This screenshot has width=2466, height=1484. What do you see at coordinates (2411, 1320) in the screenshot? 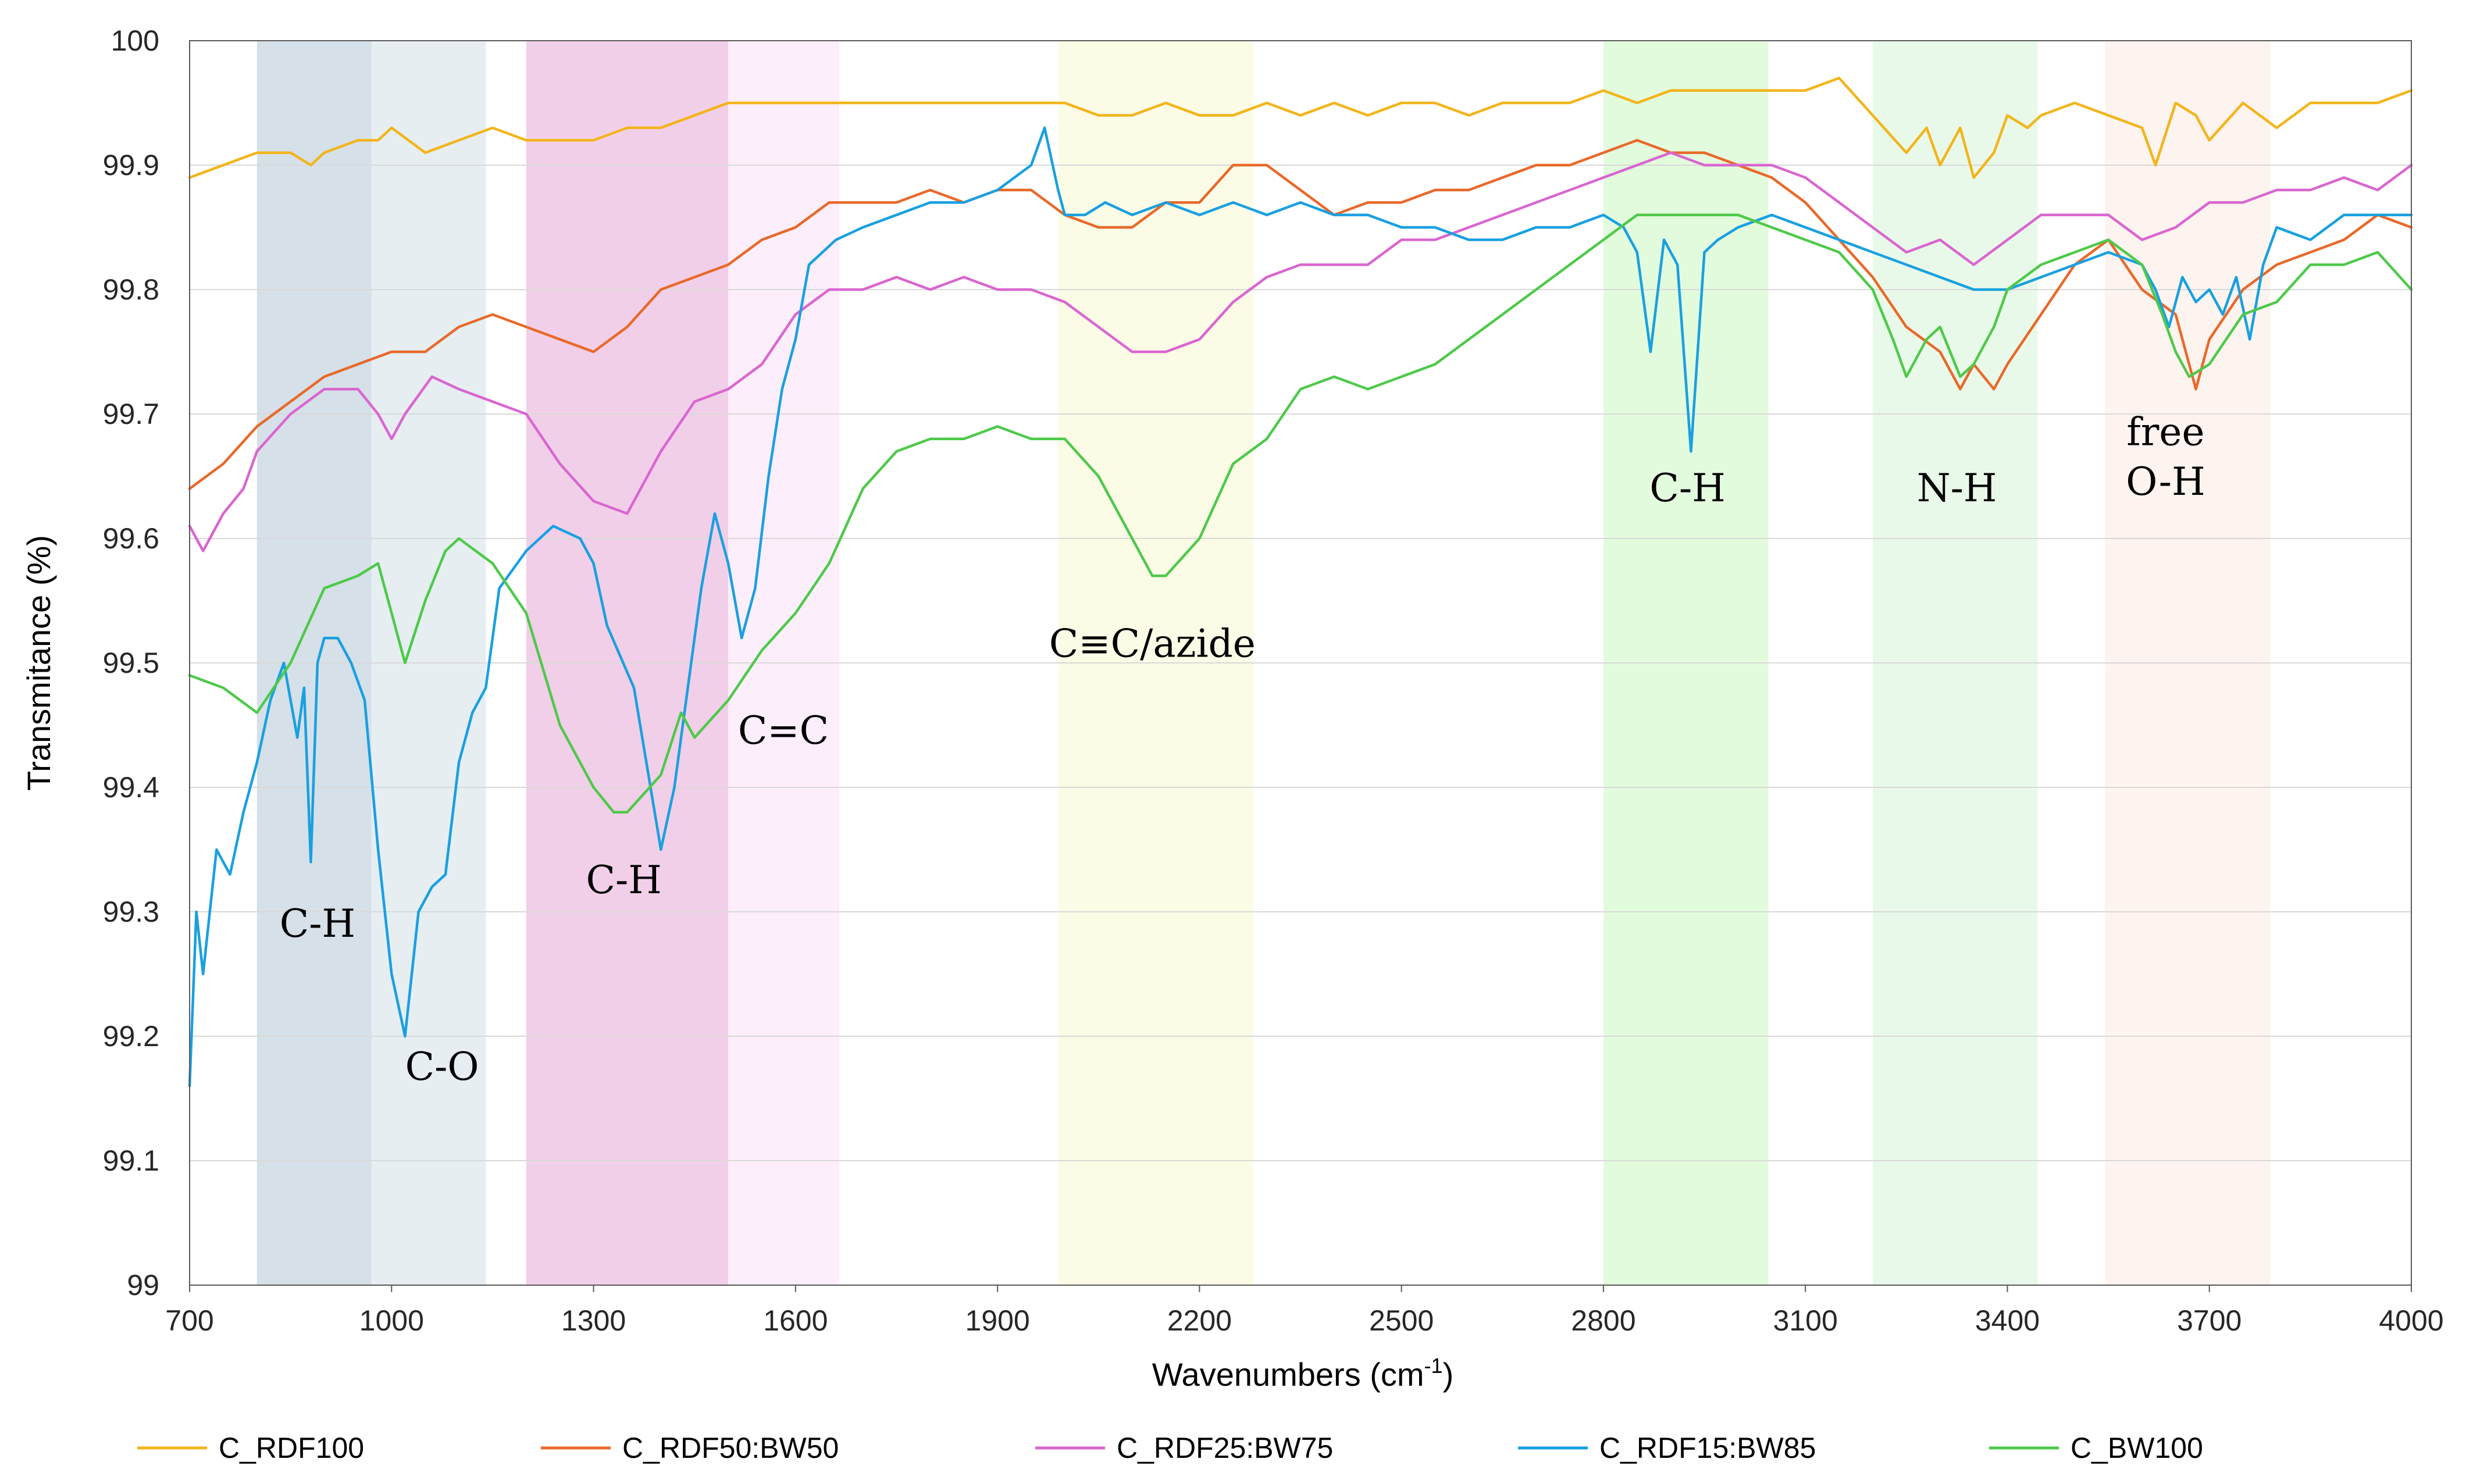
I see `x-tick-label: 4000` at bounding box center [2411, 1320].